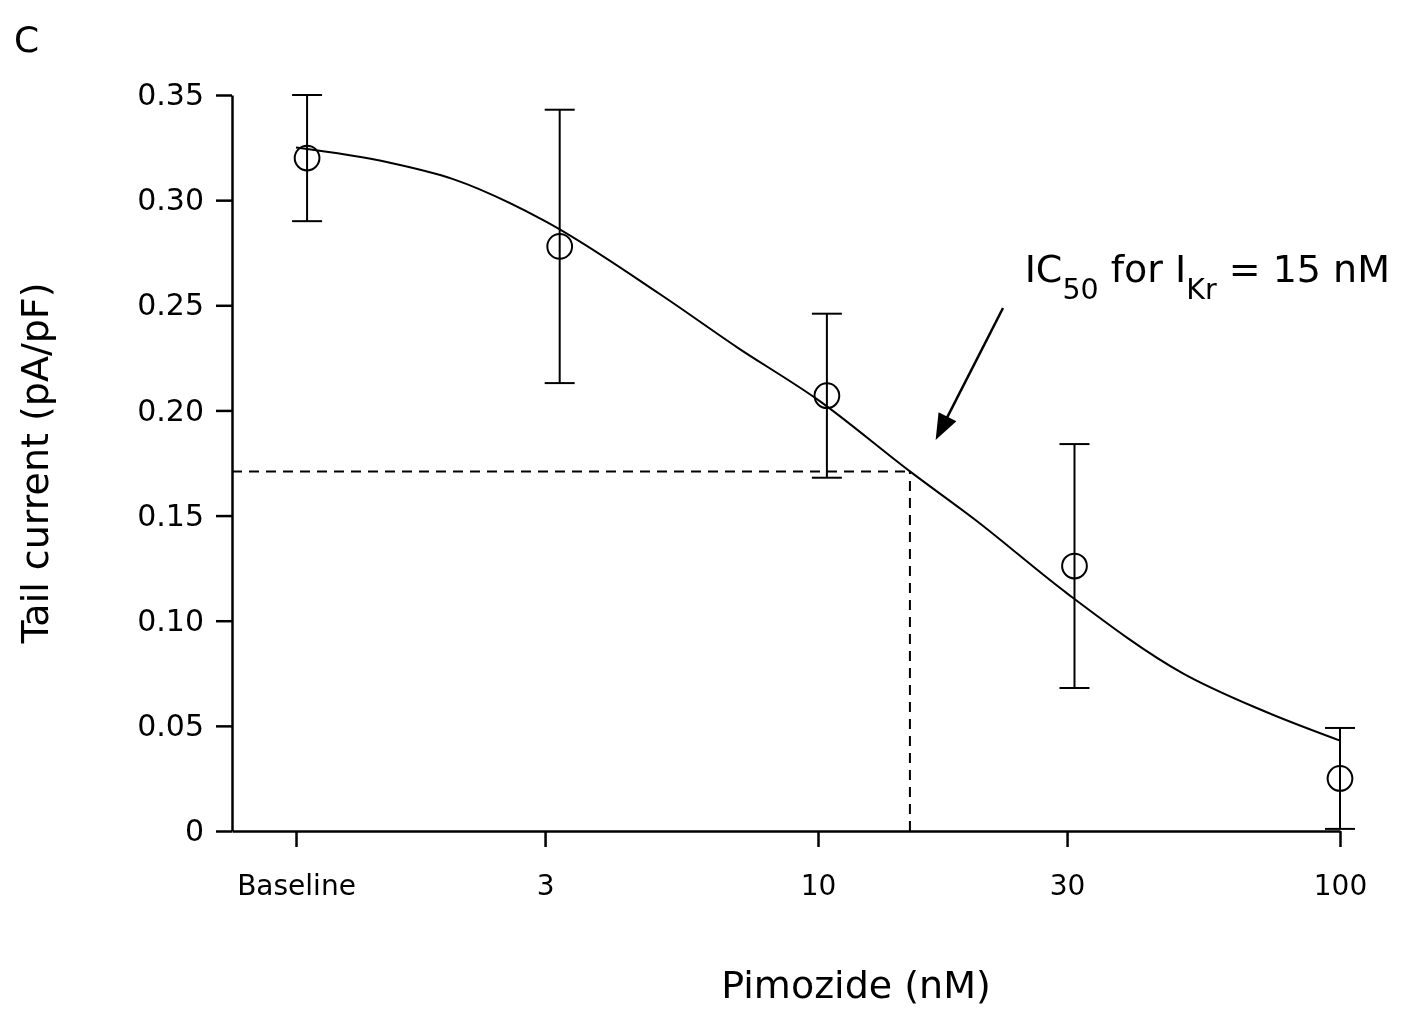 The width and height of the screenshot is (1419, 1016). Describe the element at coordinates (856, 985) in the screenshot. I see `x-axis-title: Pimozide (nM)` at that location.